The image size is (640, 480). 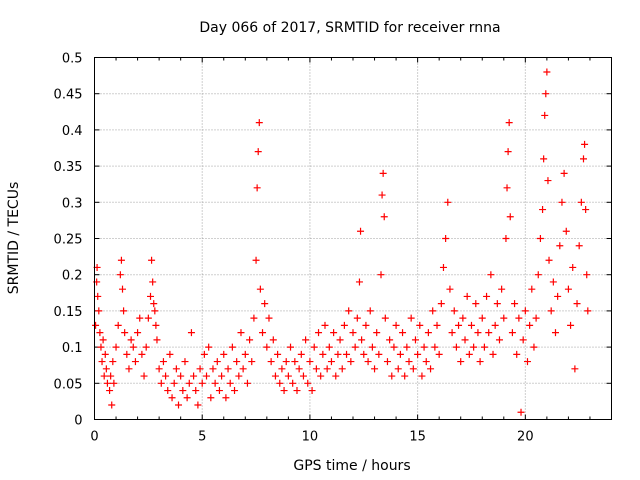 I want to click on x-tick-label: 0, so click(x=94, y=437).